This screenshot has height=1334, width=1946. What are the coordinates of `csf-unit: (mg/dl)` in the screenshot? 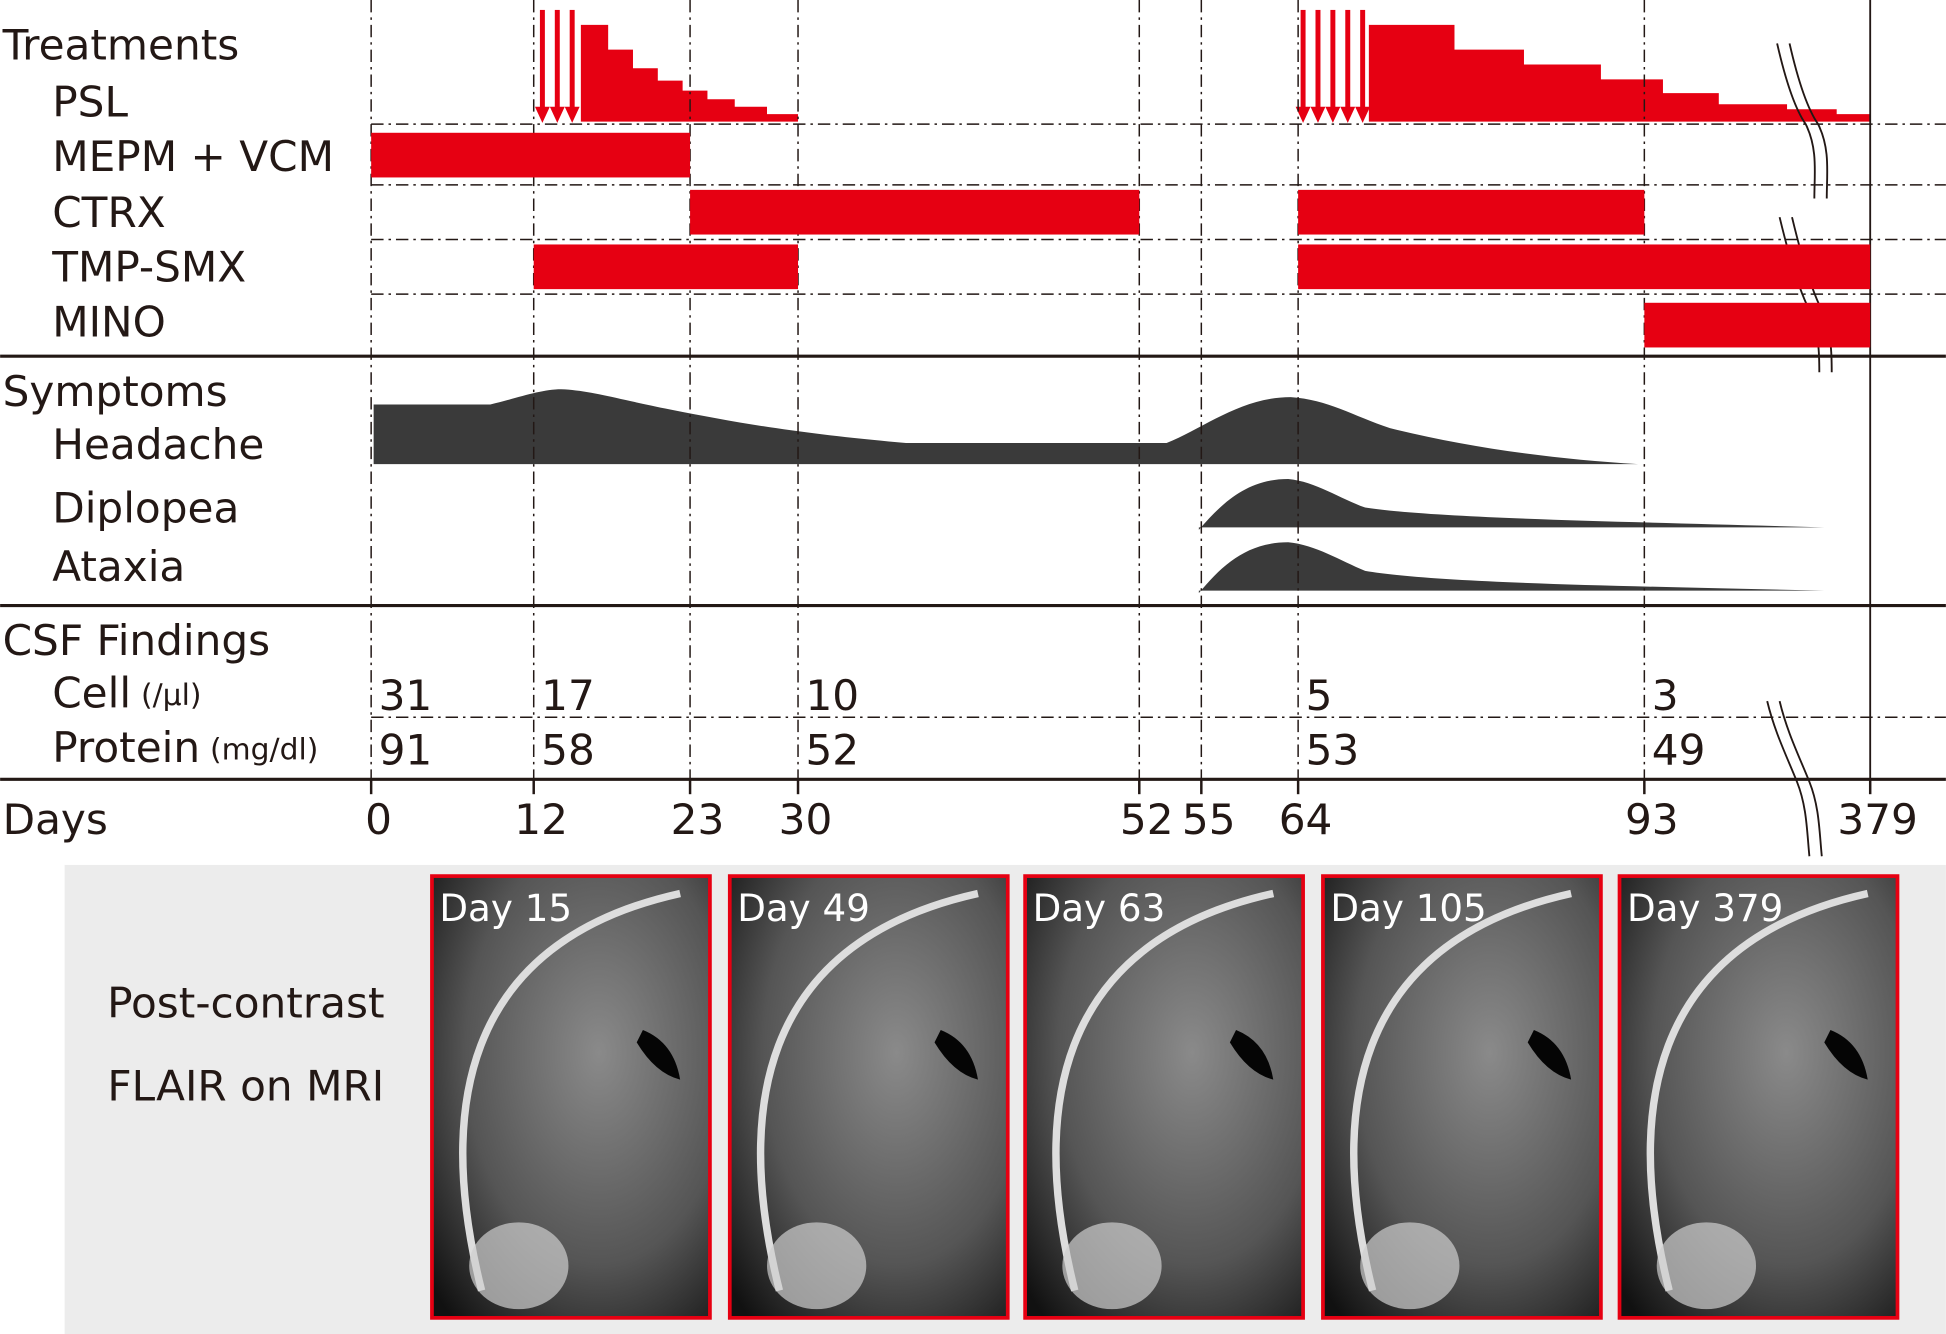 It's located at (264, 749).